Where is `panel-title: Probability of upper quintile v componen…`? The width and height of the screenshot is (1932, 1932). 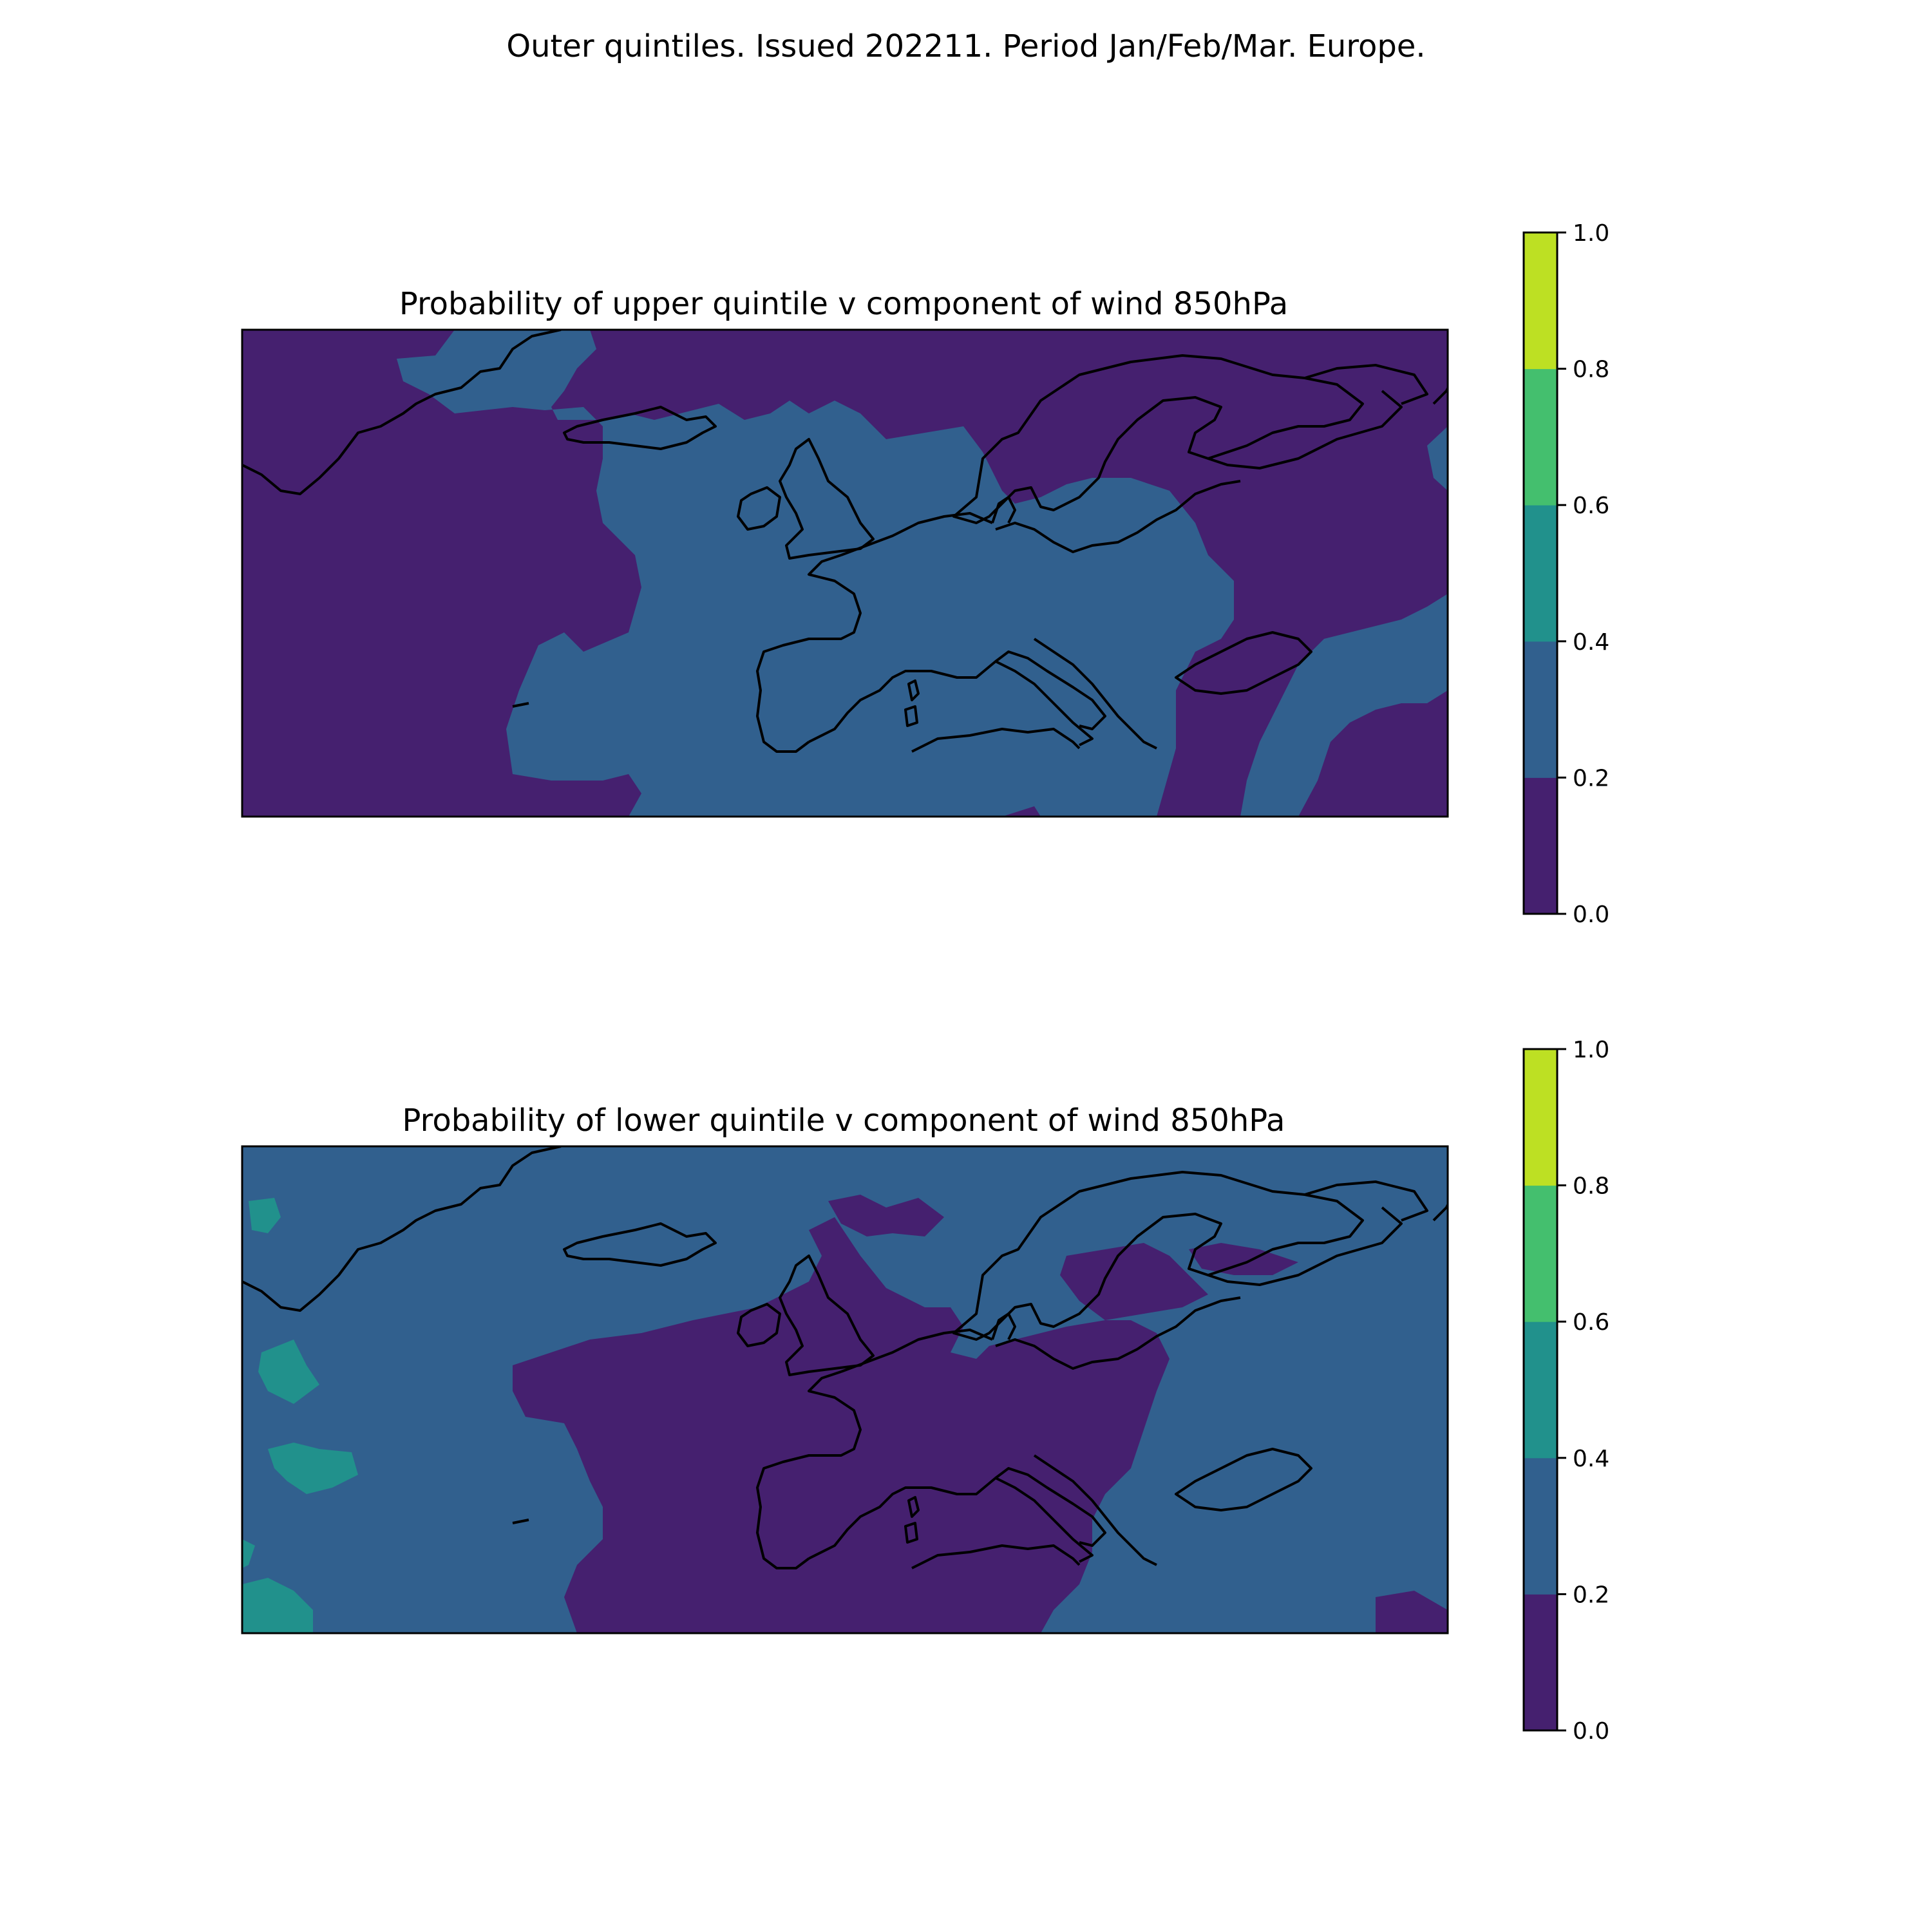 panel-title: Probability of upper quintile v componen… is located at coordinates (844, 304).